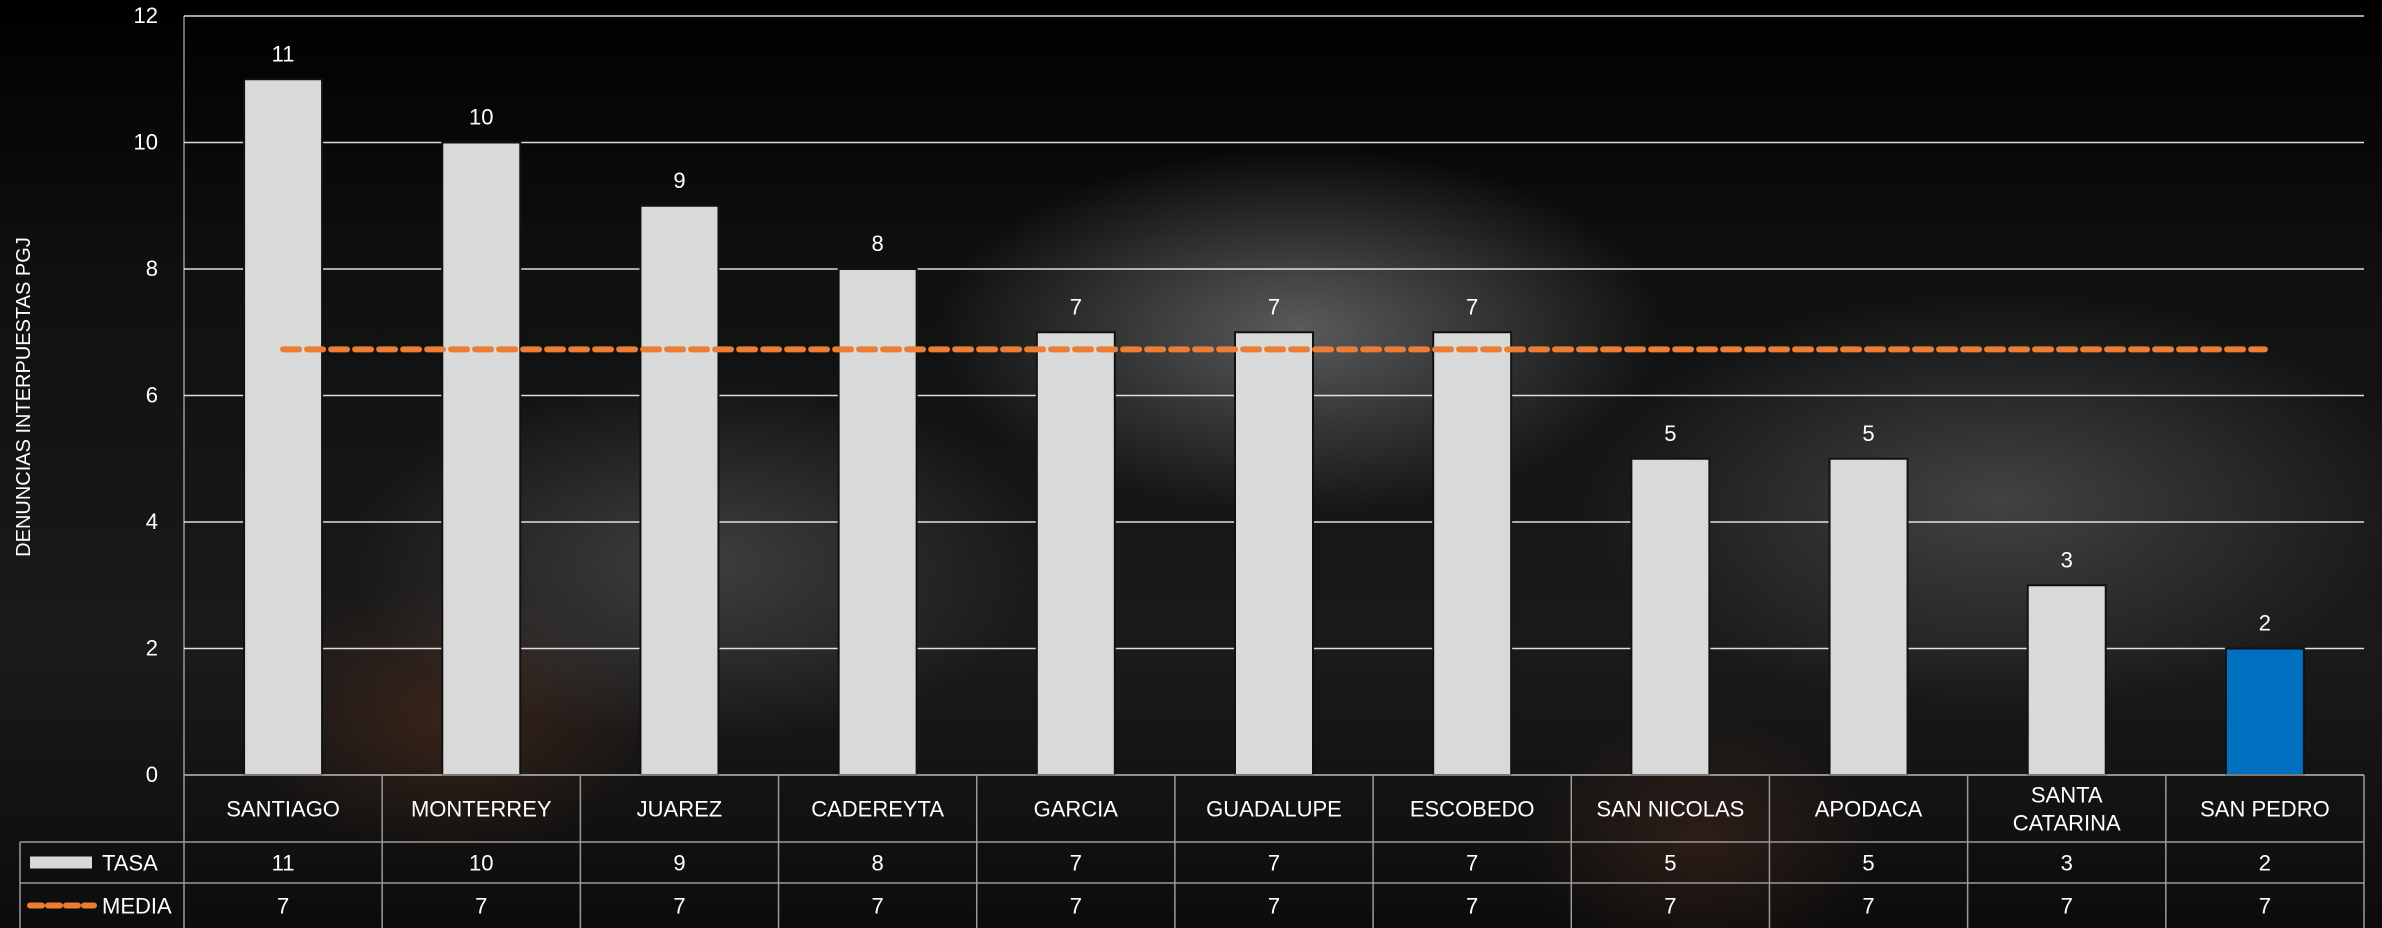 This screenshot has height=928, width=2382. Describe the element at coordinates (481, 863) in the screenshot. I see `table-value: 10` at that location.